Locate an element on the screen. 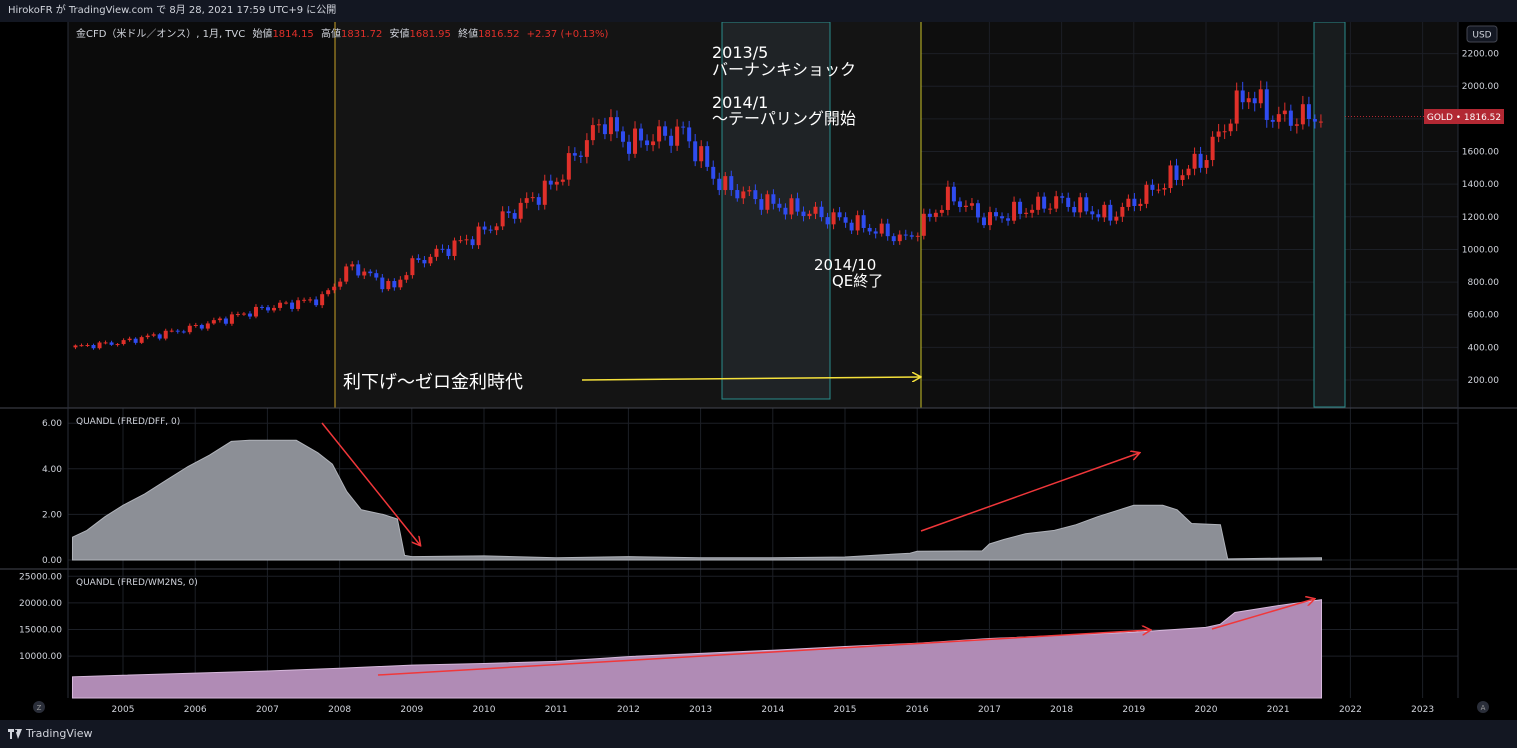 The width and height of the screenshot is (1517, 748). era-arrow is located at coordinates (750, 378).